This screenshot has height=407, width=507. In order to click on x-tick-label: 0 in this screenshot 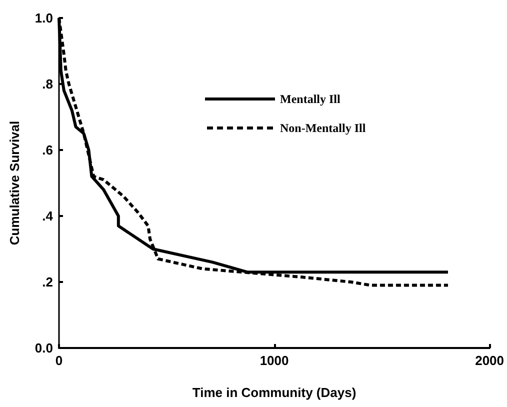, I will do `click(59, 360)`.